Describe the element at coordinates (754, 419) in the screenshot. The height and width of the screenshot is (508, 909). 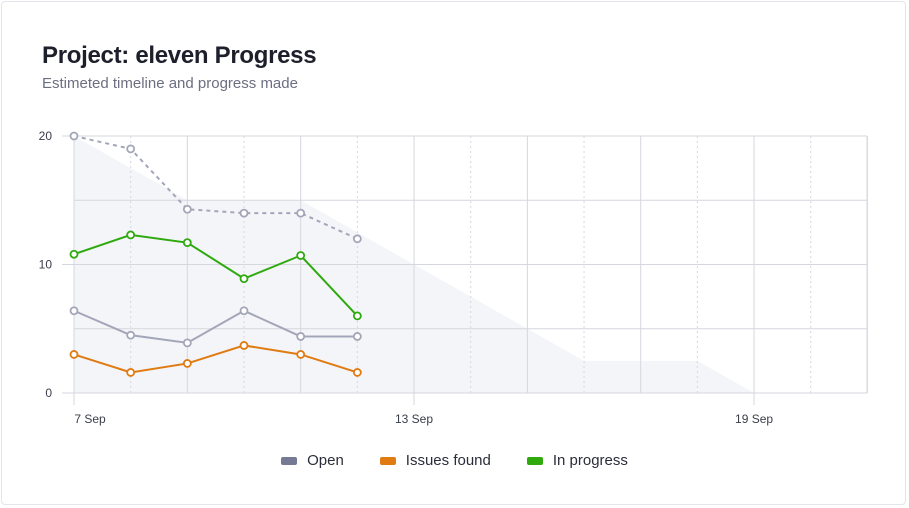
I see `x-tick-label: 19 Sep` at that location.